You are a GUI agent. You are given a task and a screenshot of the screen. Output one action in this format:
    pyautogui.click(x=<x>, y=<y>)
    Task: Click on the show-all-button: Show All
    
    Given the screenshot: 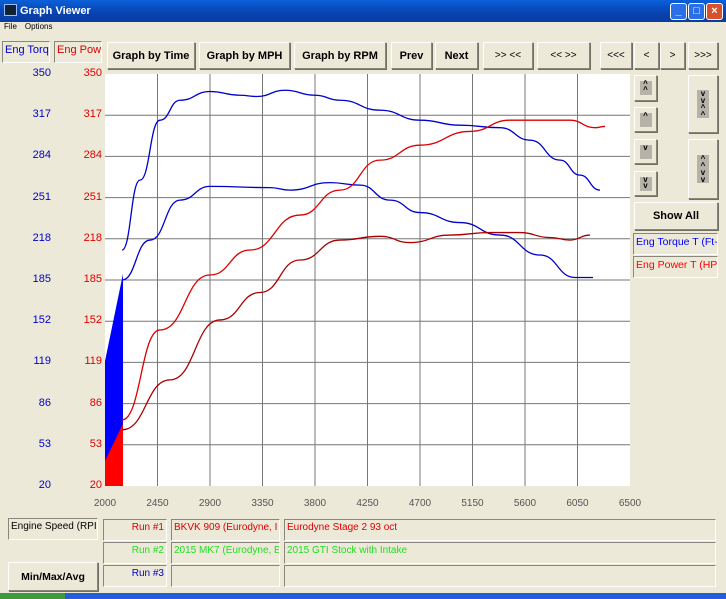 What is the action you would take?
    pyautogui.click(x=676, y=216)
    